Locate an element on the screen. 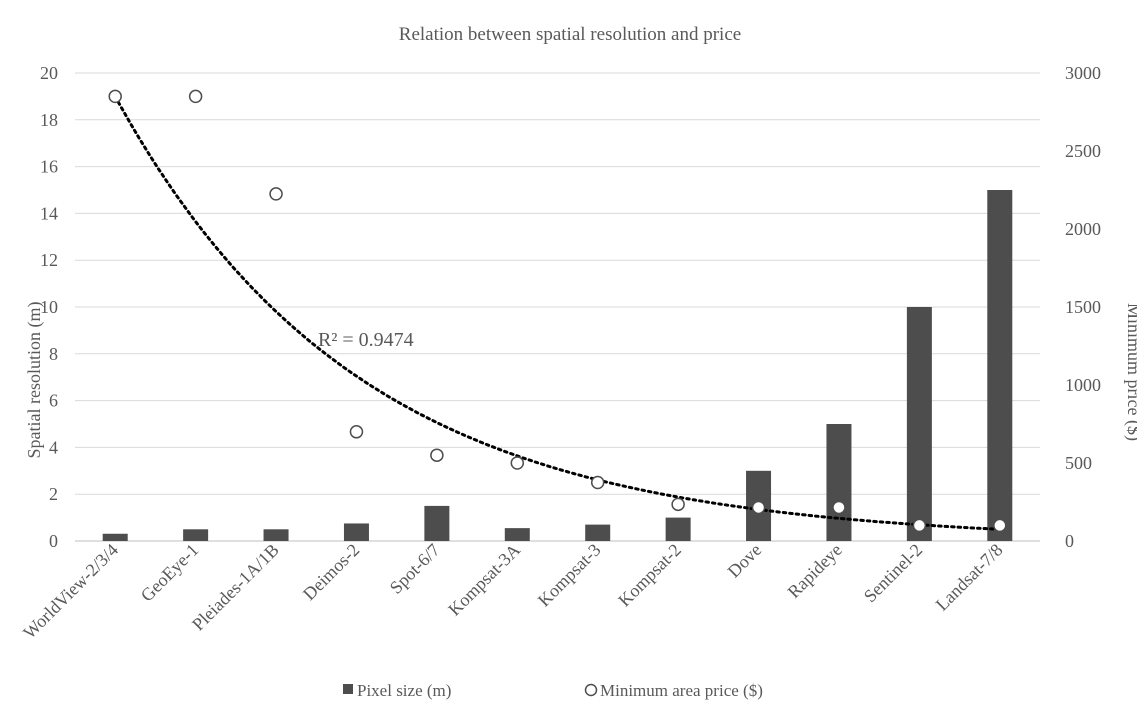 The width and height of the screenshot is (1137, 714). legend-bar-label: Pixel size (m) is located at coordinates (404, 690).